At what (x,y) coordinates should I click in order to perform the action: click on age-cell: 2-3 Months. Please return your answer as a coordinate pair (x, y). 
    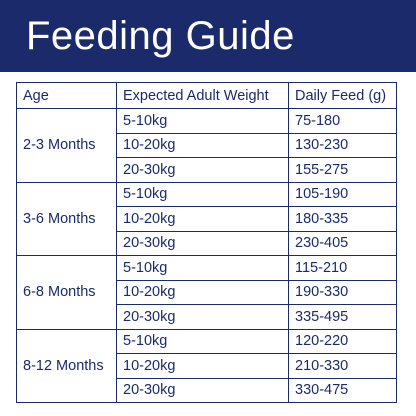
    Looking at the image, I should click on (66, 145).